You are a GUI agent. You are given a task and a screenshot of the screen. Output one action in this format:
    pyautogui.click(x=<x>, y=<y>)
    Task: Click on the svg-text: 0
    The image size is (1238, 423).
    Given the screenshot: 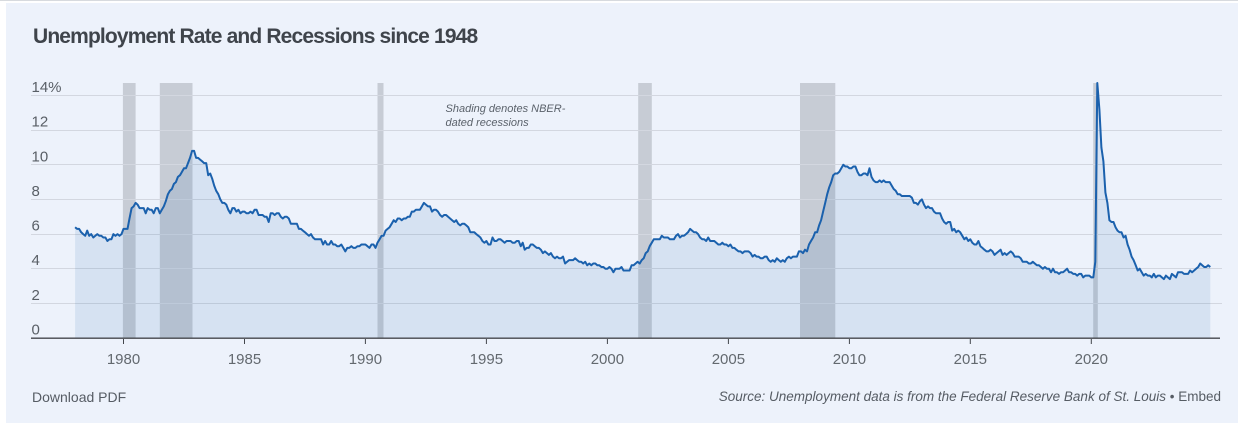 What is the action you would take?
    pyautogui.click(x=36, y=330)
    